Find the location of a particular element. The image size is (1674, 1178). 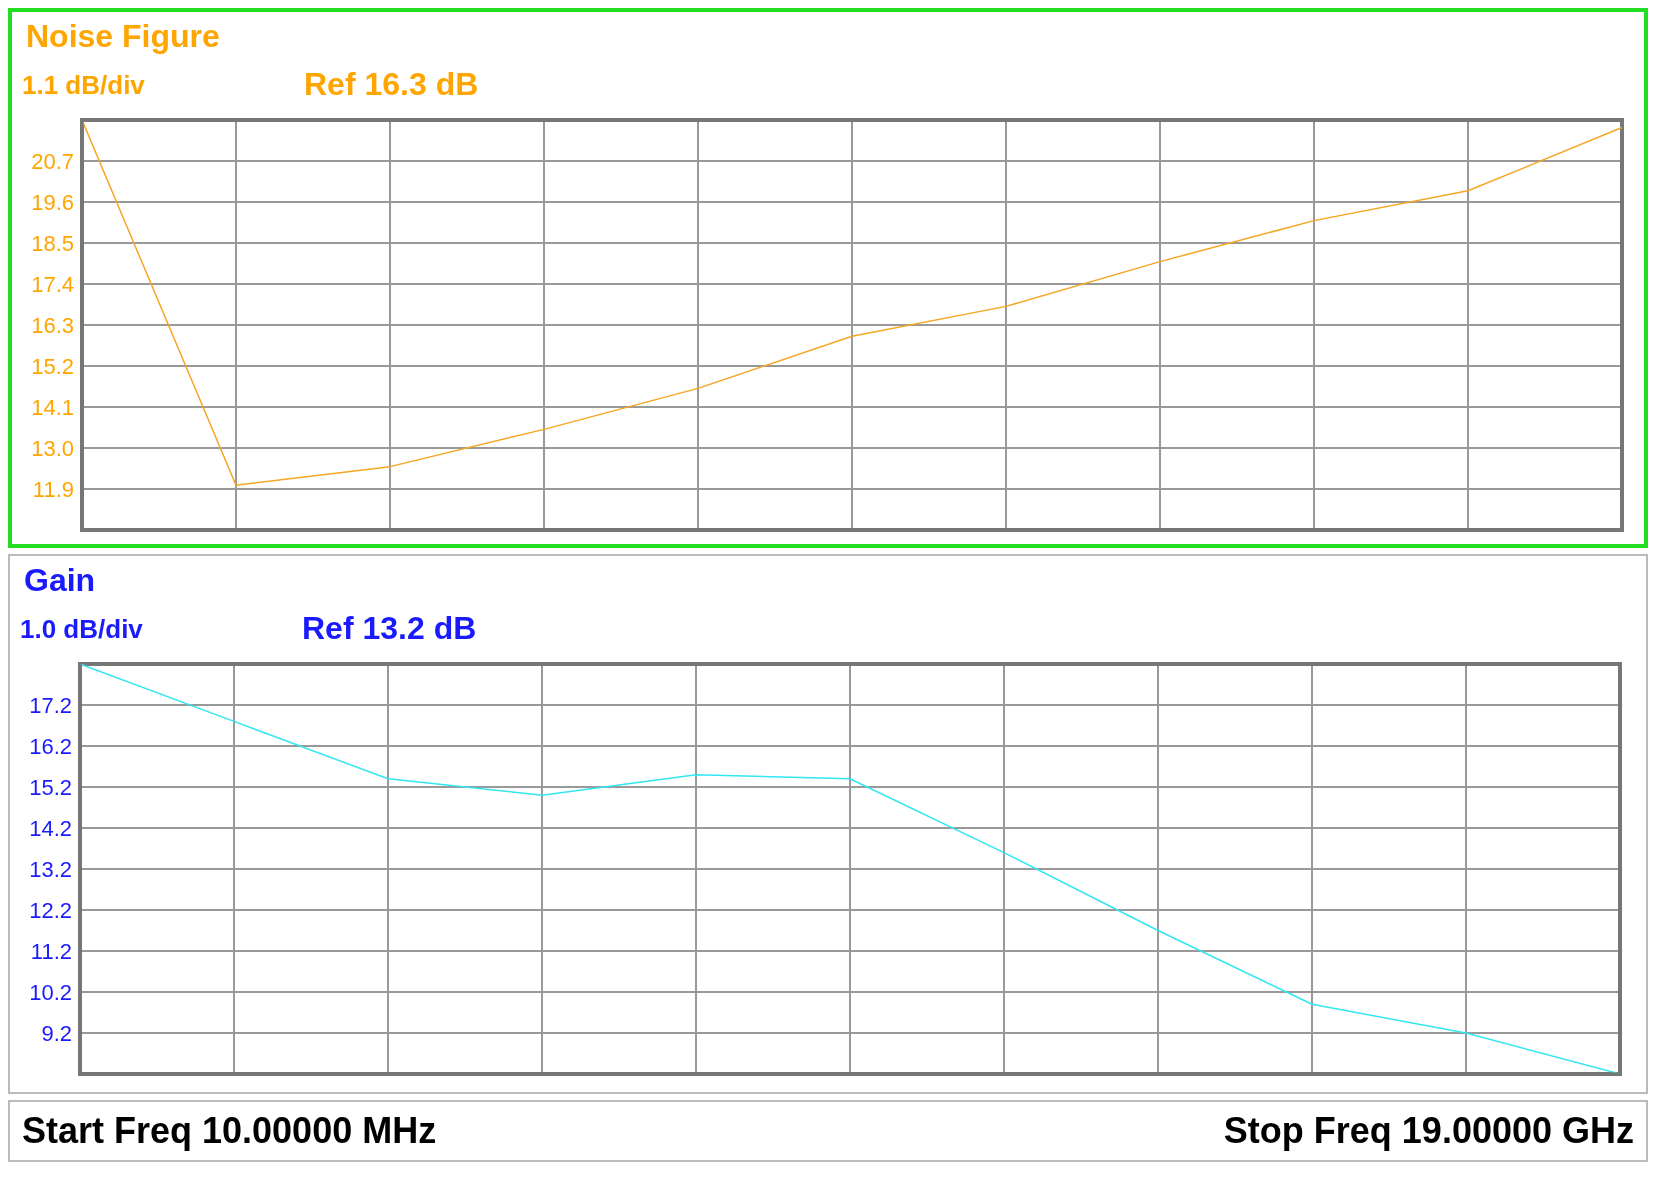

y-tick-label: 11.2 is located at coordinates (51, 951).